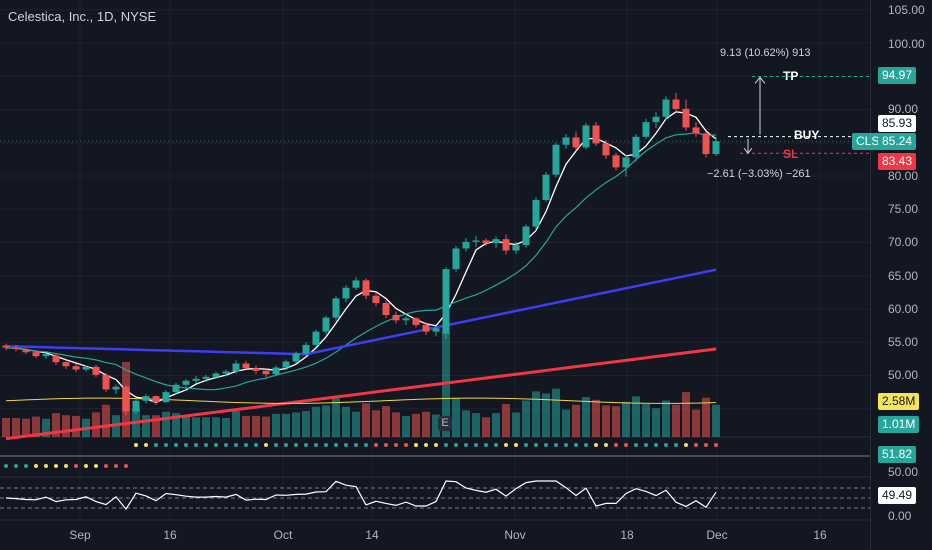  What do you see at coordinates (283, 535) in the screenshot?
I see `time-tick: Oct` at bounding box center [283, 535].